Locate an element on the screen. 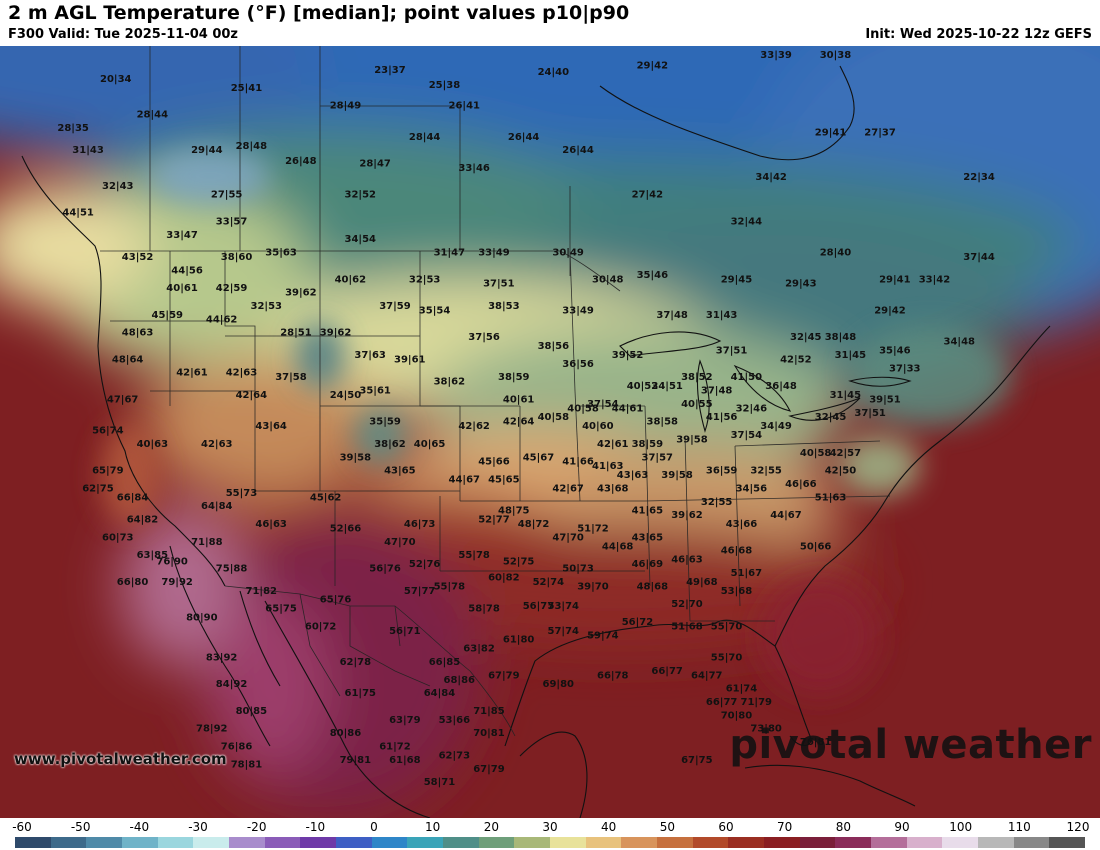  point-value-label: 41|65 is located at coordinates (648, 511).